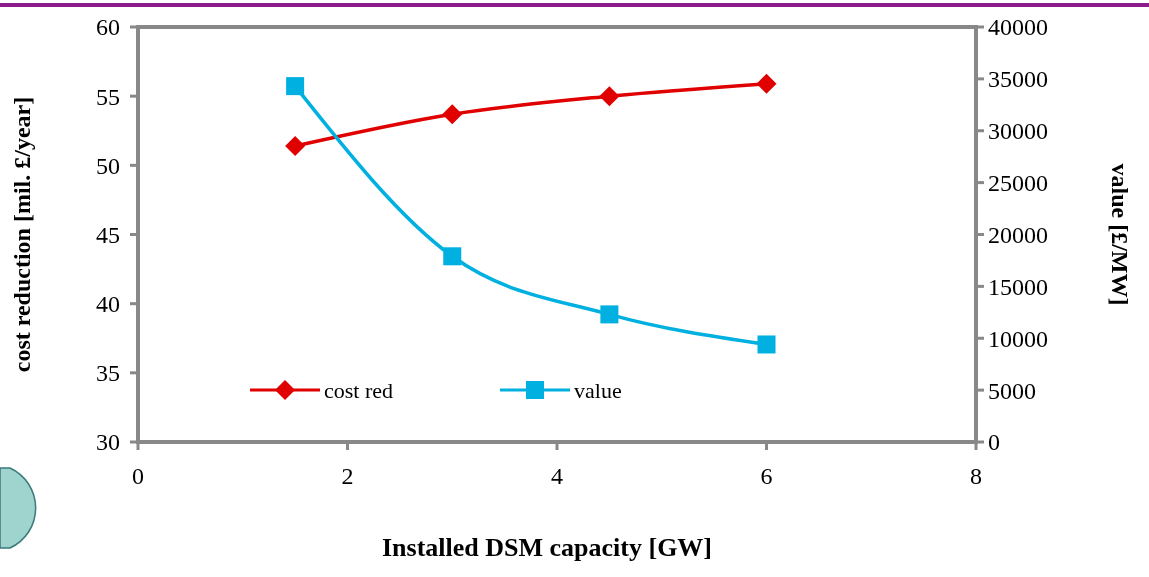  Describe the element at coordinates (1018, 286) in the screenshot. I see `y2-tick-label: 15000` at that location.